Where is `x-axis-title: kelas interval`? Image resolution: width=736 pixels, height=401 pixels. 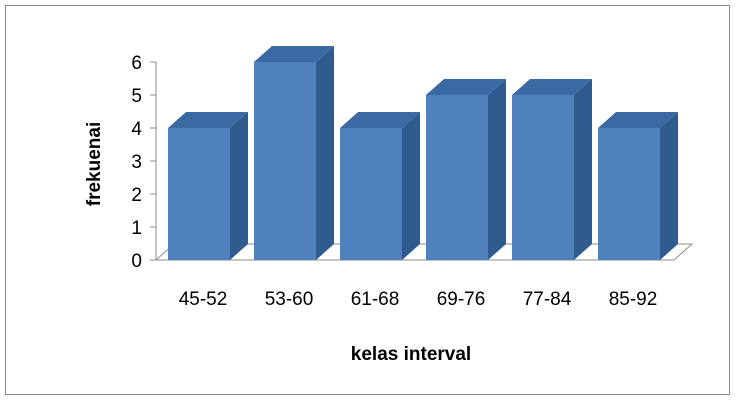 x-axis-title: kelas interval is located at coordinates (411, 354).